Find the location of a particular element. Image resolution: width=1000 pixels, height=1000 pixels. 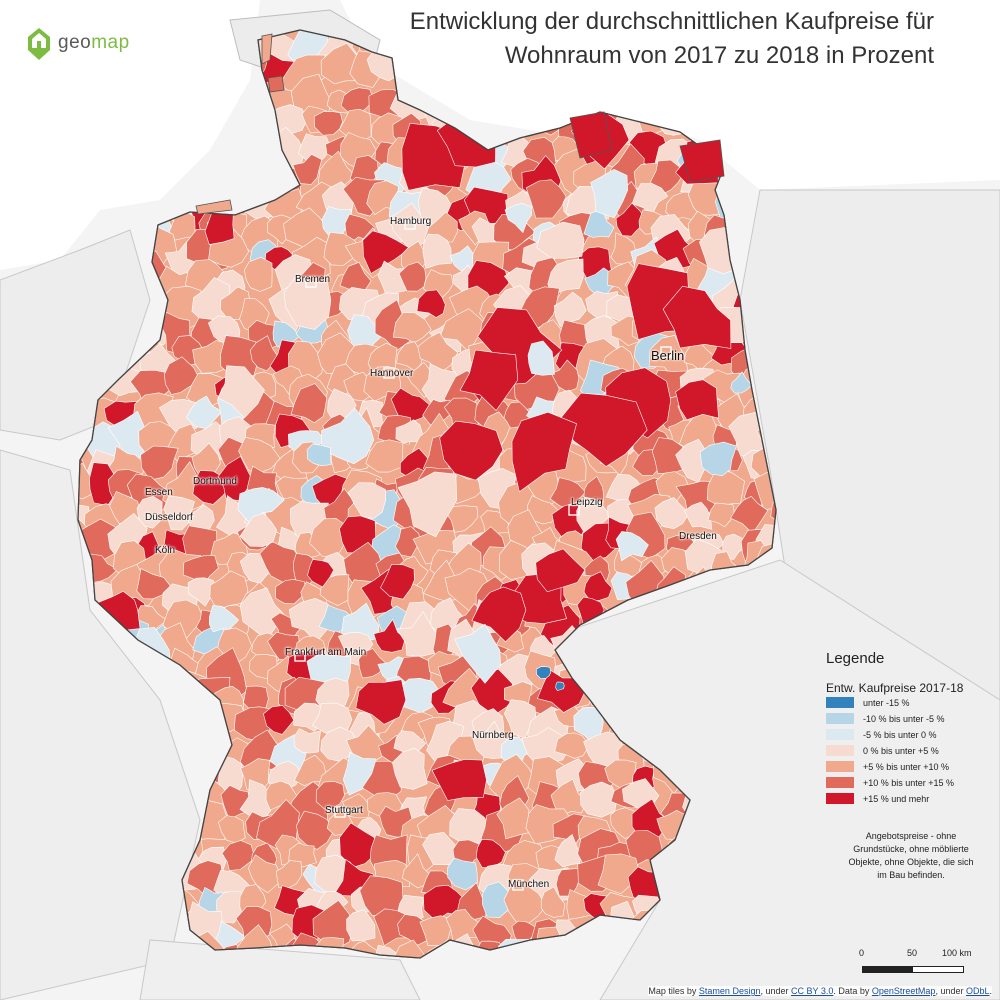

legend-item: +5 % bis unter +10 % is located at coordinates (887, 766).